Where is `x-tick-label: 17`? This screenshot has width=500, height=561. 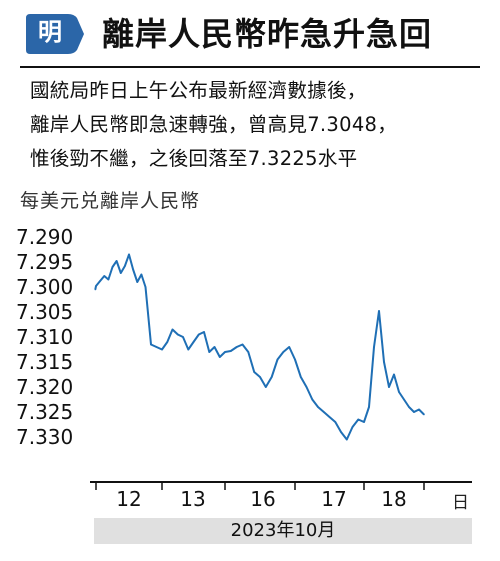 x-tick-label: 17 is located at coordinates (333, 499).